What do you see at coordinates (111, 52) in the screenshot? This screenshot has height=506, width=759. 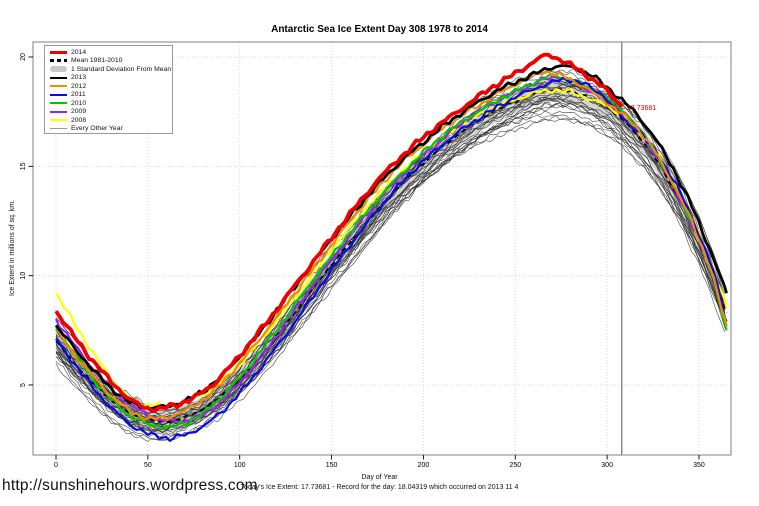 I see `legend-item: 2014` at bounding box center [111, 52].